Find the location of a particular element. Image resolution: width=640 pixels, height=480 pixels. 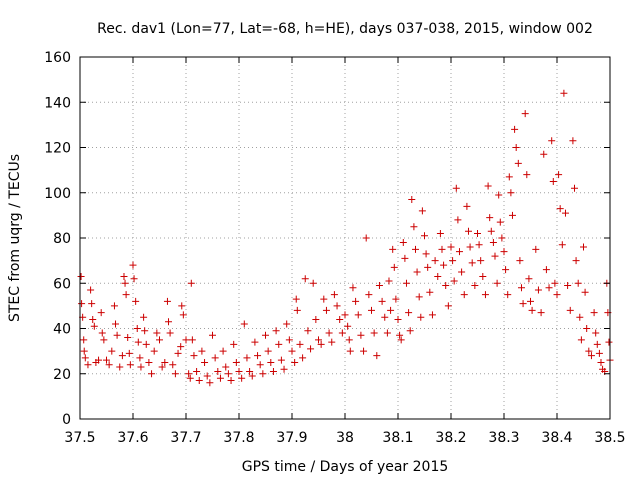

y-tick-label: 20 is located at coordinates (62, 375).